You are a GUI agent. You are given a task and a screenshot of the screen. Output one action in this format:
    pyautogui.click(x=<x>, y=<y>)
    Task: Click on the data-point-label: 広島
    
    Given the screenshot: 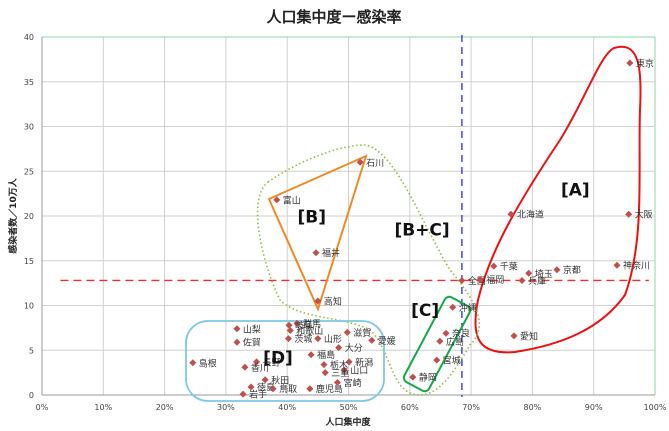 What is the action you would take?
    pyautogui.click(x=455, y=342)
    